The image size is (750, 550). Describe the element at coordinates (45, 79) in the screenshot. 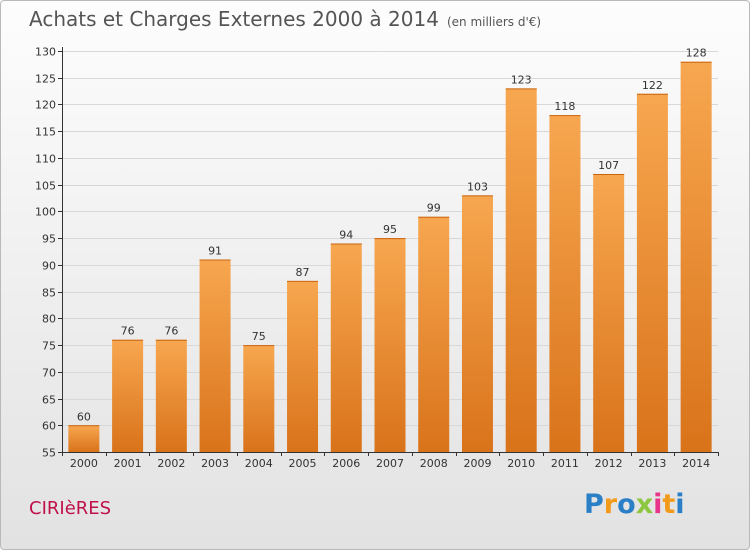

I see `y-tick-label: 125` at that location.